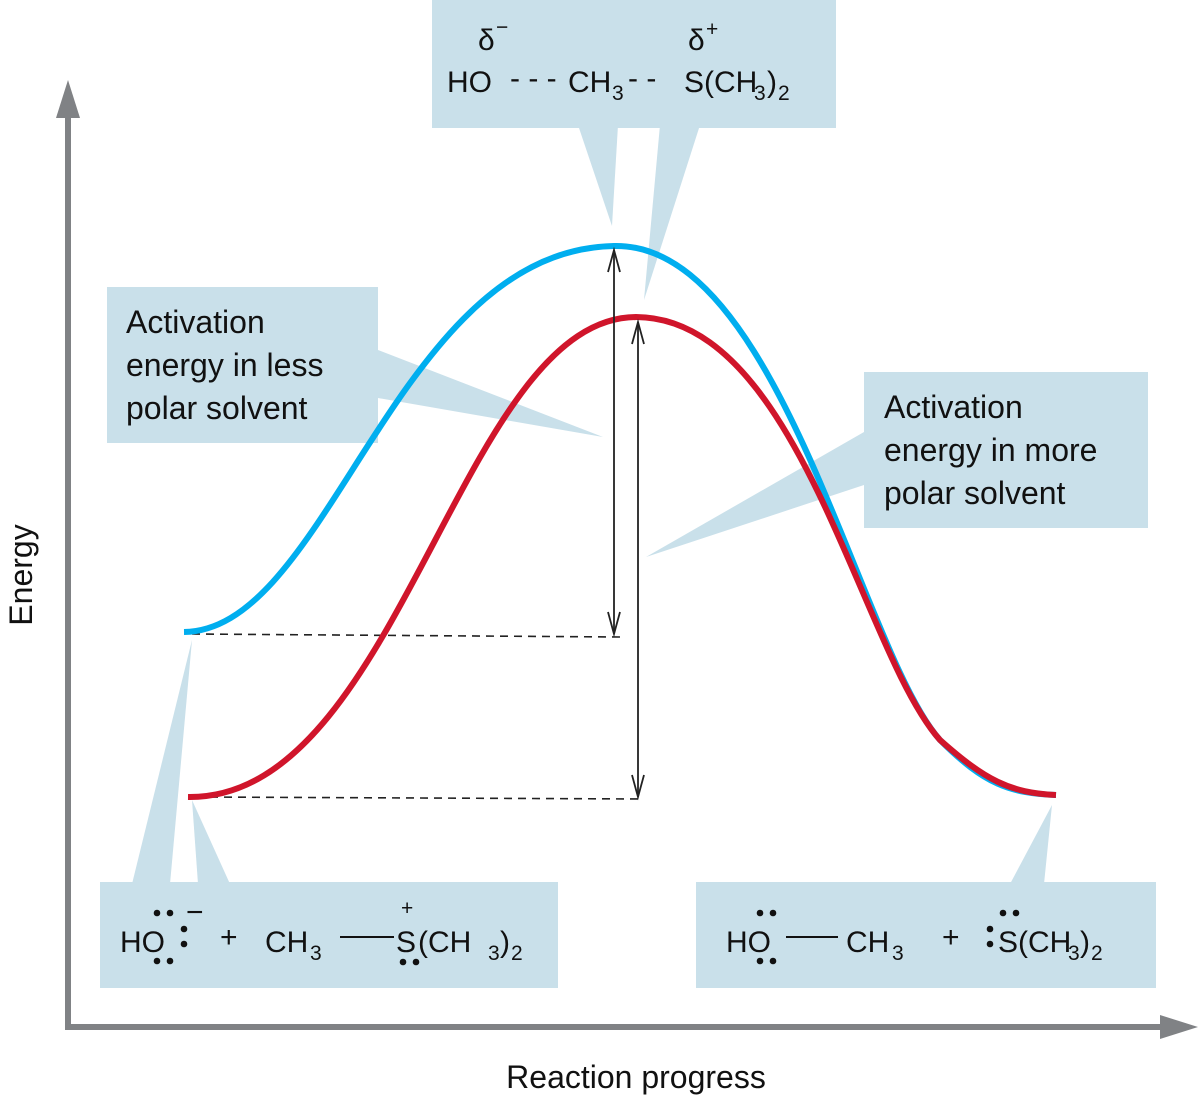  I want to click on reactant-s-rest: (CH, so click(444, 942).